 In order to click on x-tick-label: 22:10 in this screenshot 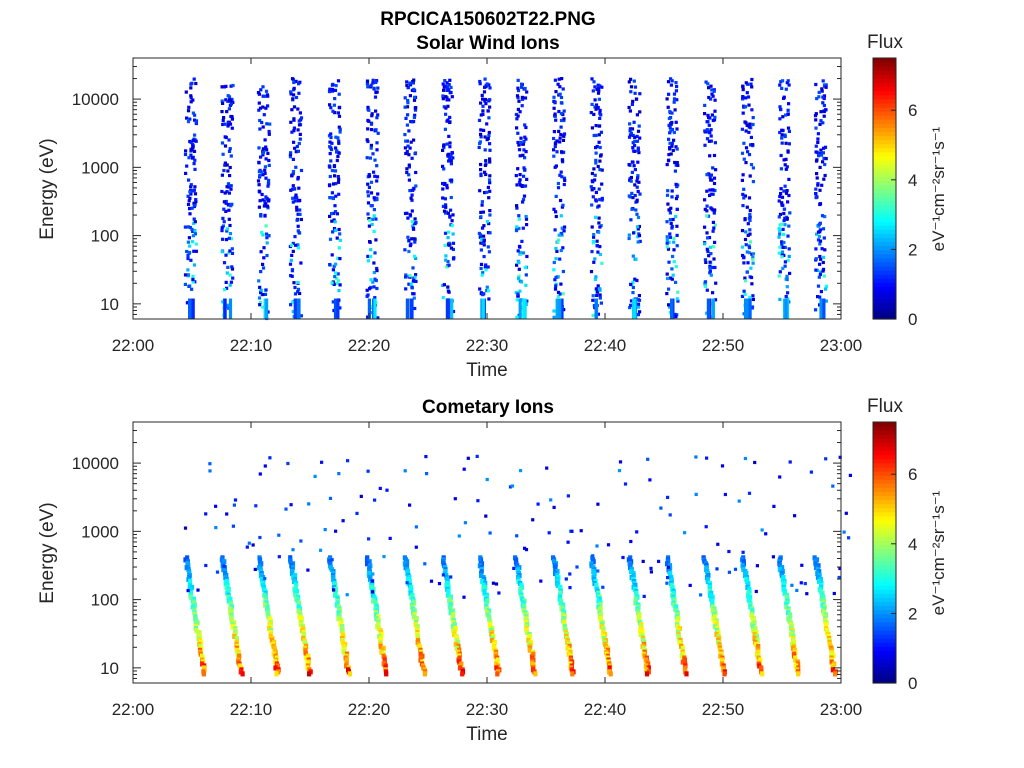, I will do `click(251, 709)`.